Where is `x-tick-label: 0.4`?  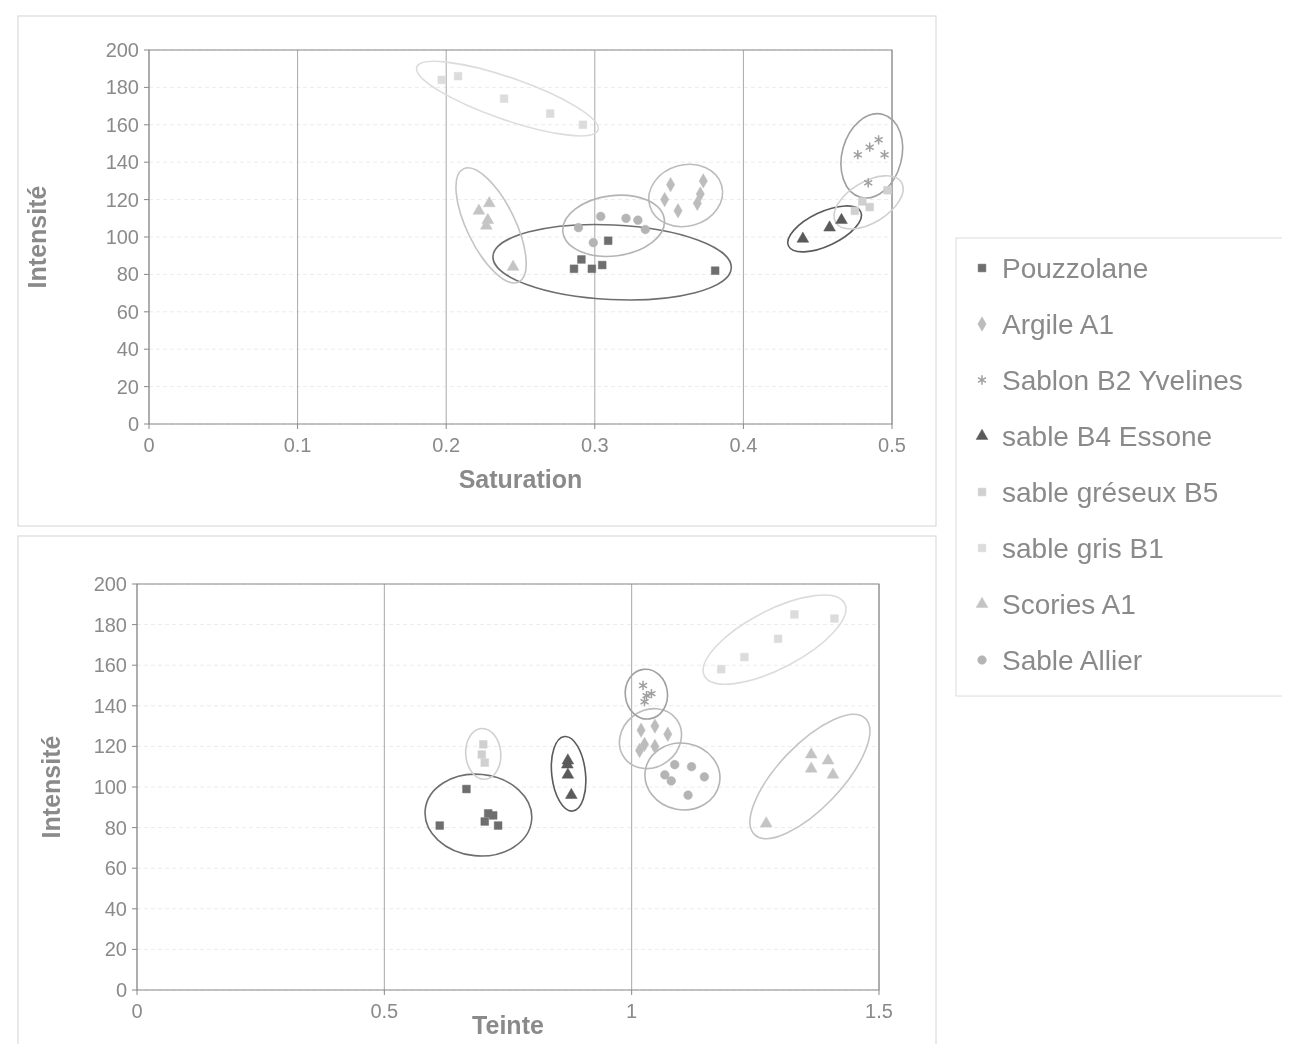 x-tick-label: 0.4 is located at coordinates (743, 445).